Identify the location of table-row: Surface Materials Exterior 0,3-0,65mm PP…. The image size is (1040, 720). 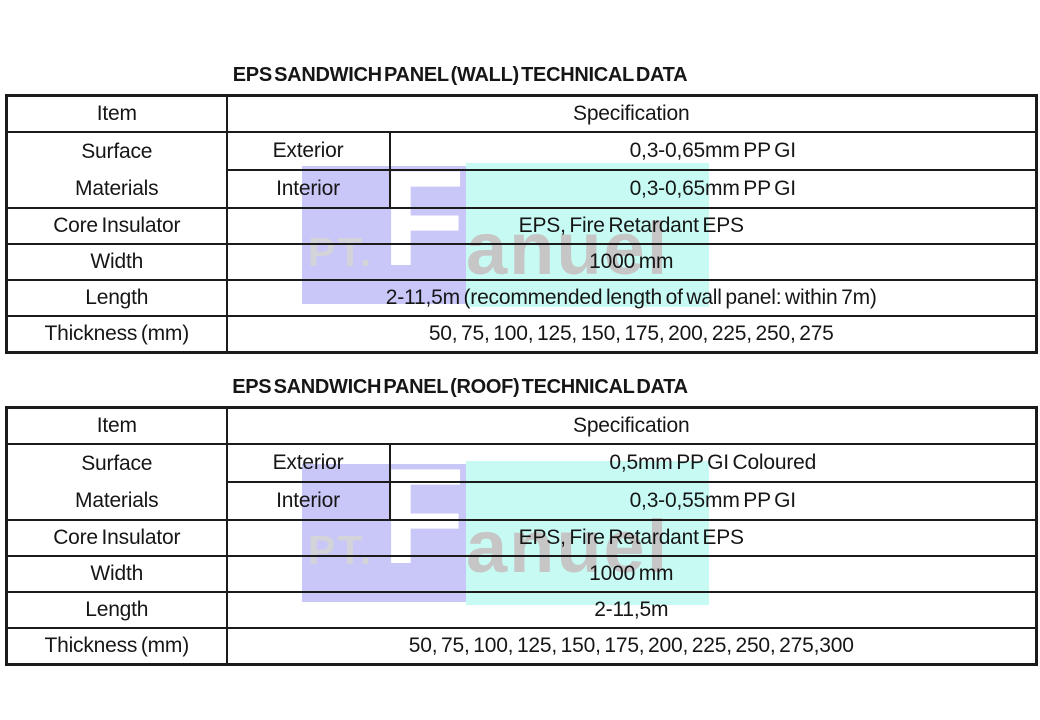
(521, 170).